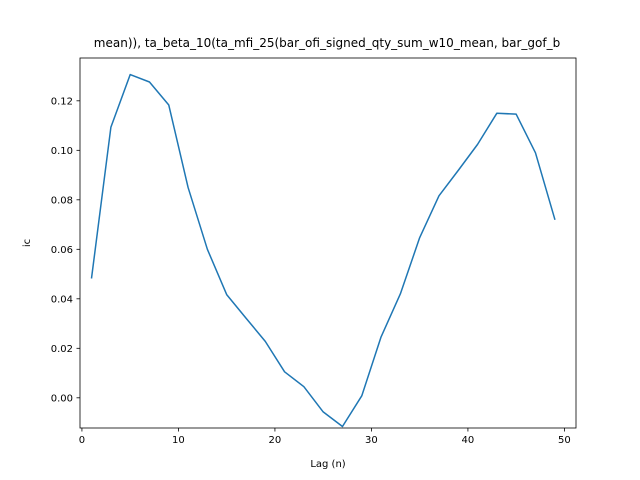 The height and width of the screenshot is (480, 640). What do you see at coordinates (468, 440) in the screenshot?
I see `x-tick-label: 40` at bounding box center [468, 440].